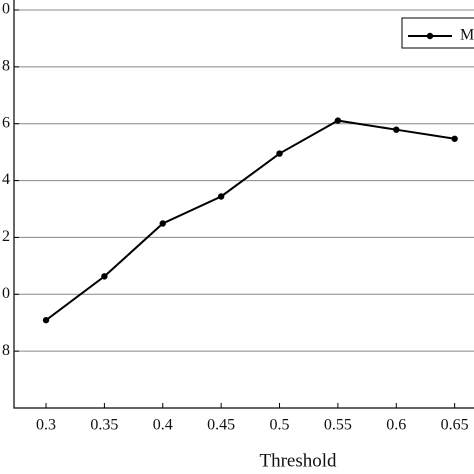 The image size is (474, 474). Describe the element at coordinates (280, 425) in the screenshot. I see `x-tick-label: 0.5` at that location.